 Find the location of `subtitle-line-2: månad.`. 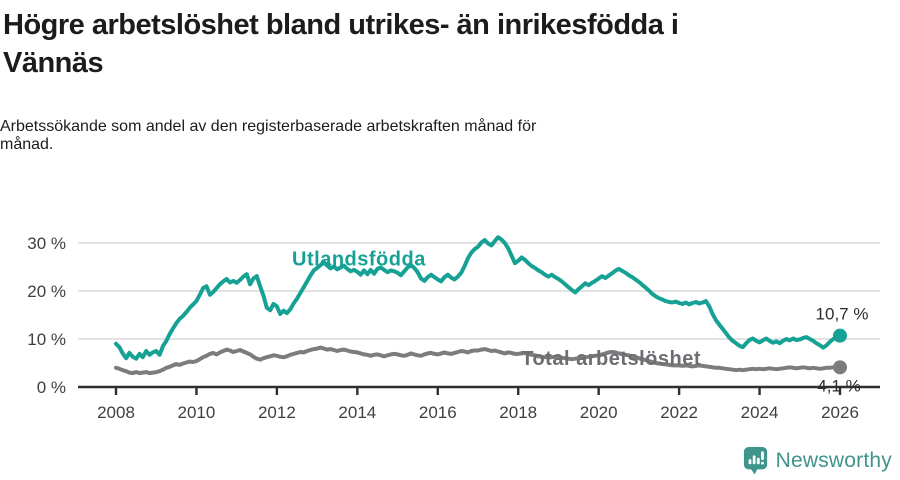

subtitle-line-2: månad. is located at coordinates (27, 144).